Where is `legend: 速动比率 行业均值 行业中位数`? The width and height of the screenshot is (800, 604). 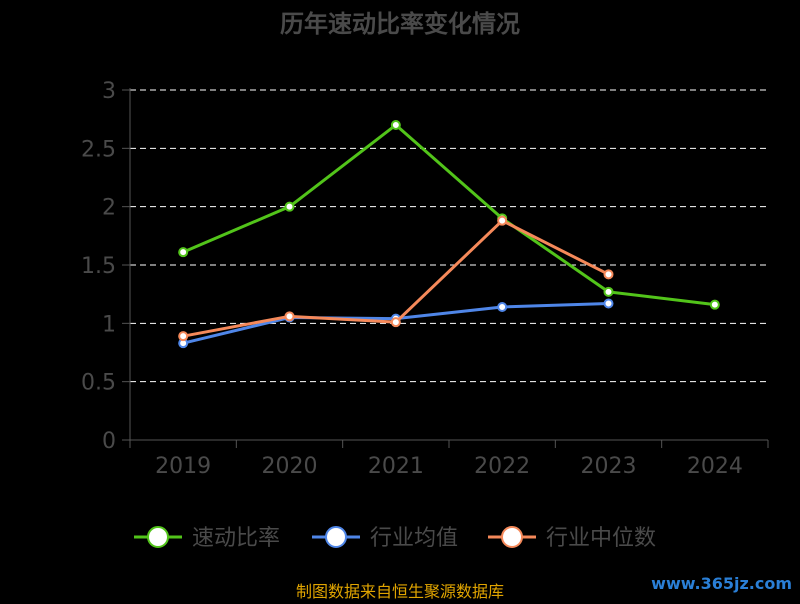
legend: 速动比率 行业均值 行业中位数 is located at coordinates (395, 538).